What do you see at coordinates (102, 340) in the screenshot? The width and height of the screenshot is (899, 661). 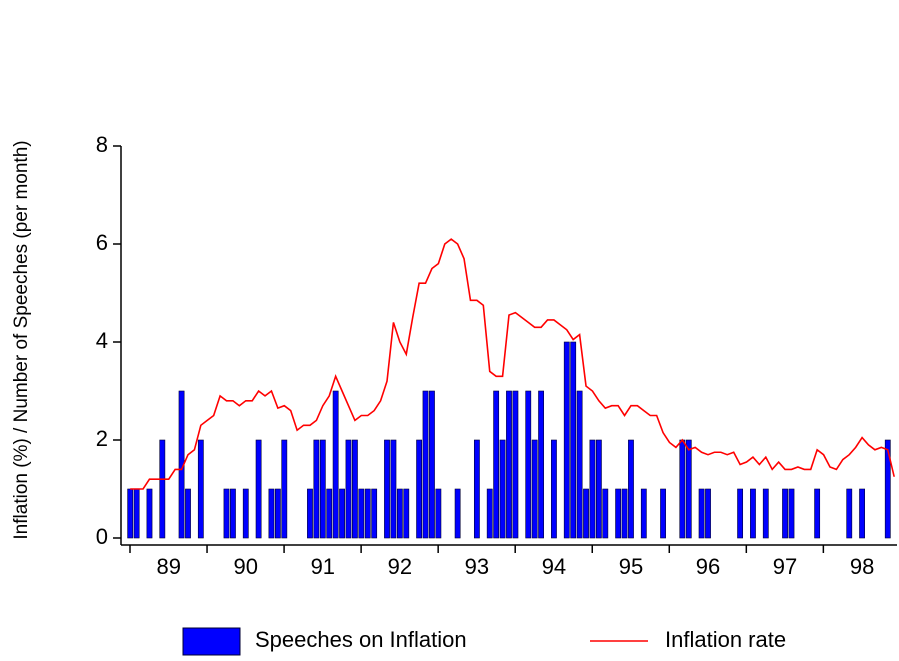 I see `y-tick-label: 4` at bounding box center [102, 340].